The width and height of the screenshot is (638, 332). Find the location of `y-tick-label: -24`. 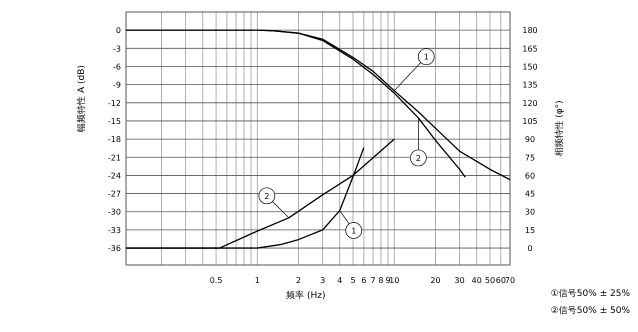

y-tick-label: -24 is located at coordinates (114, 175).